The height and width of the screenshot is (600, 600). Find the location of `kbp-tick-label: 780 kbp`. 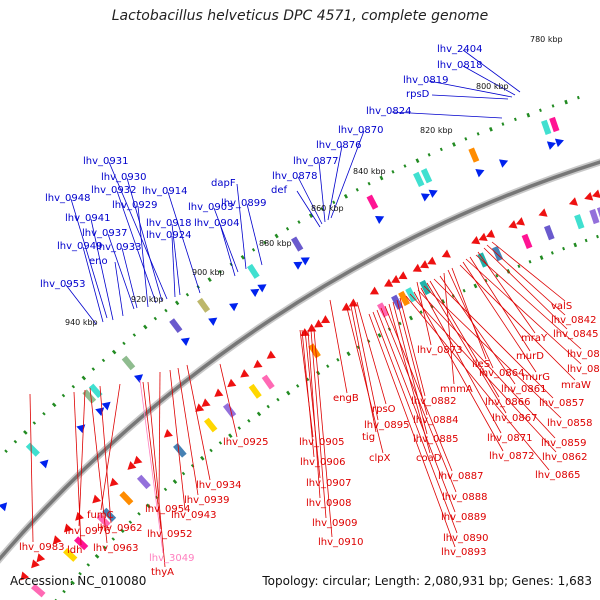

kbp-tick-label: 780 kbp is located at coordinates (546, 39).